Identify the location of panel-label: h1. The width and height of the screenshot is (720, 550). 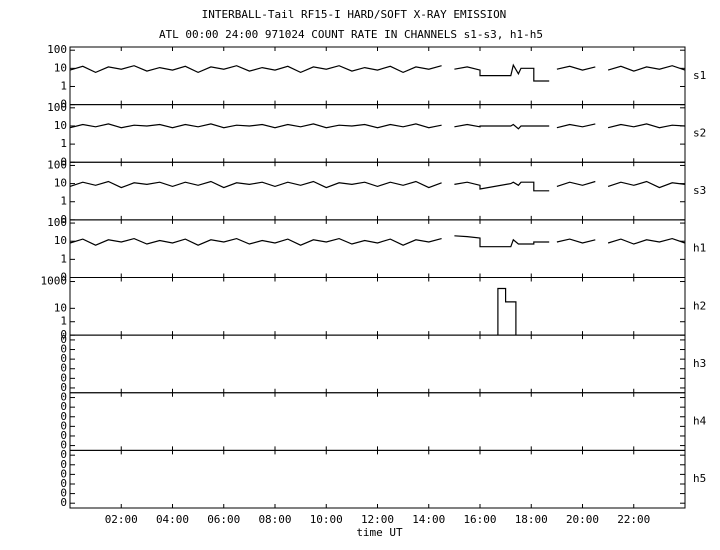
(699, 248).